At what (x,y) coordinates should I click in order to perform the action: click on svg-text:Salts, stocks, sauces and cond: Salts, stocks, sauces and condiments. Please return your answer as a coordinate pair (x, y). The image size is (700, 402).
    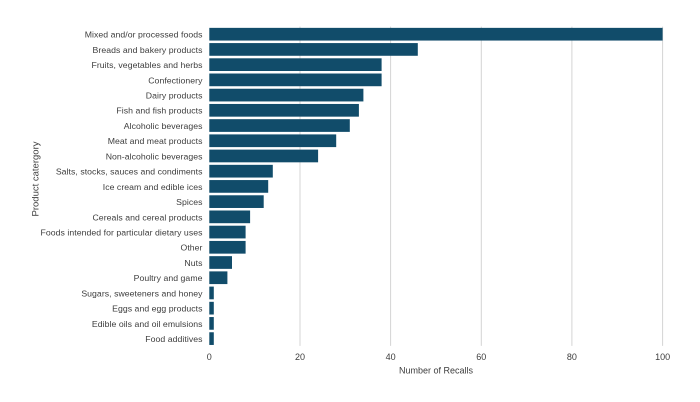
    Looking at the image, I should click on (129, 172).